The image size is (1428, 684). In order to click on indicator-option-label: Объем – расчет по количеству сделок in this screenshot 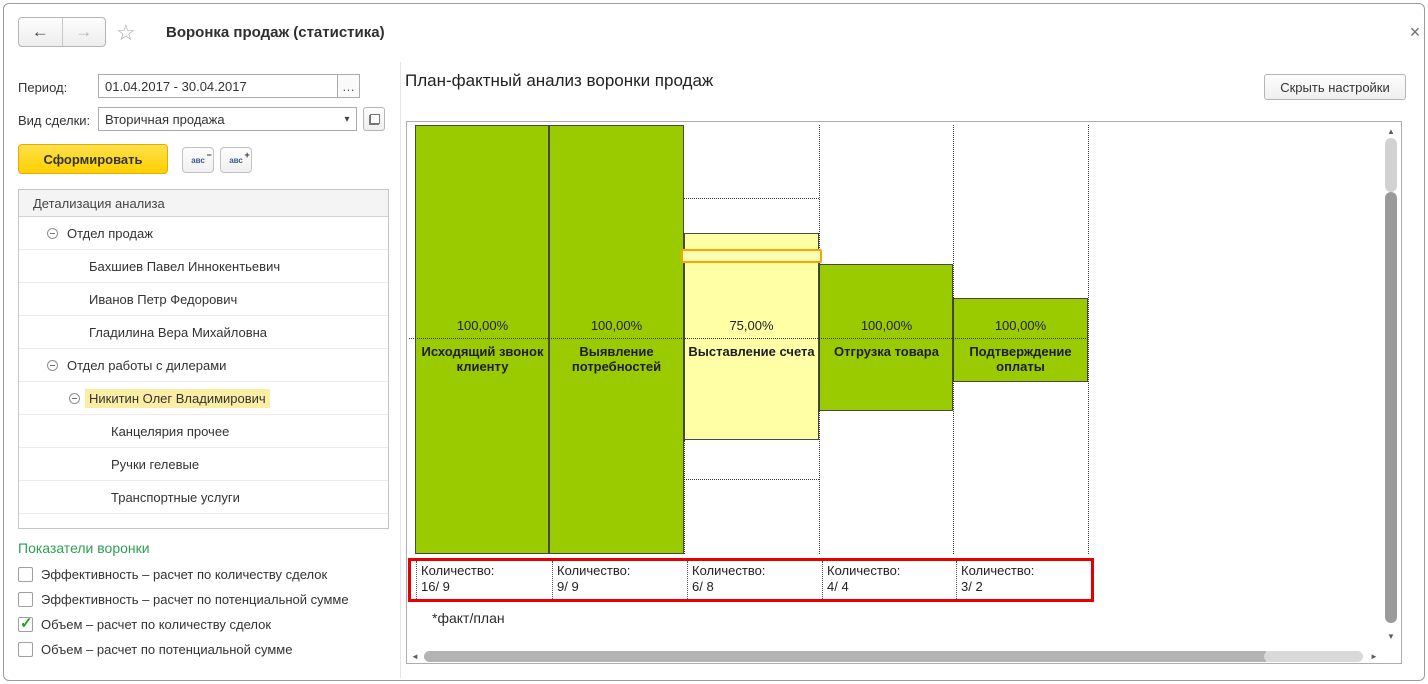, I will do `click(156, 624)`.